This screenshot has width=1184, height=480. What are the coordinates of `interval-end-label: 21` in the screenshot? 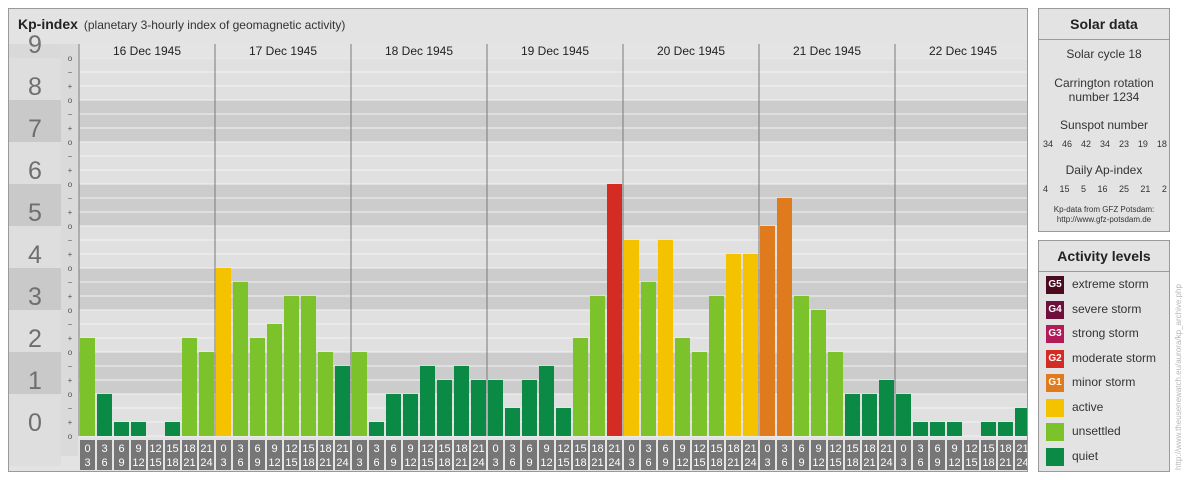 It's located at (461, 463).